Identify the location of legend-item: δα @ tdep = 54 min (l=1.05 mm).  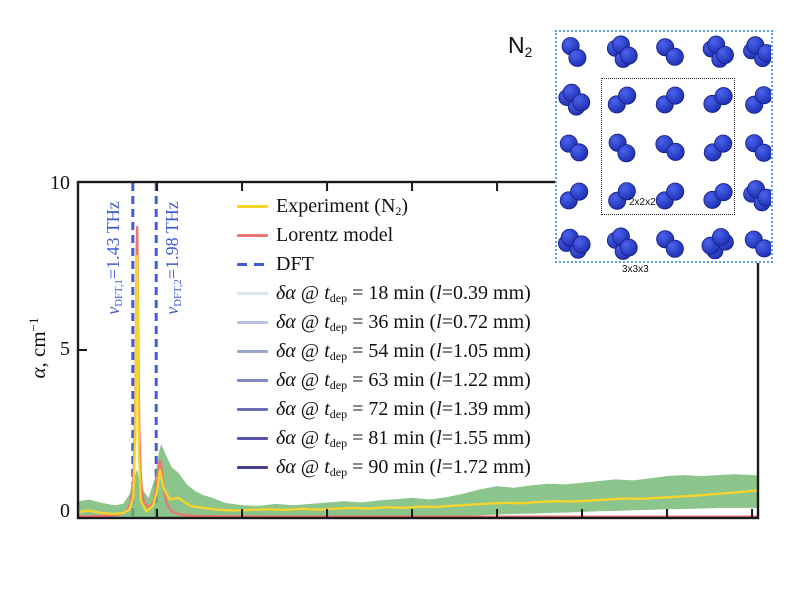
(384, 351).